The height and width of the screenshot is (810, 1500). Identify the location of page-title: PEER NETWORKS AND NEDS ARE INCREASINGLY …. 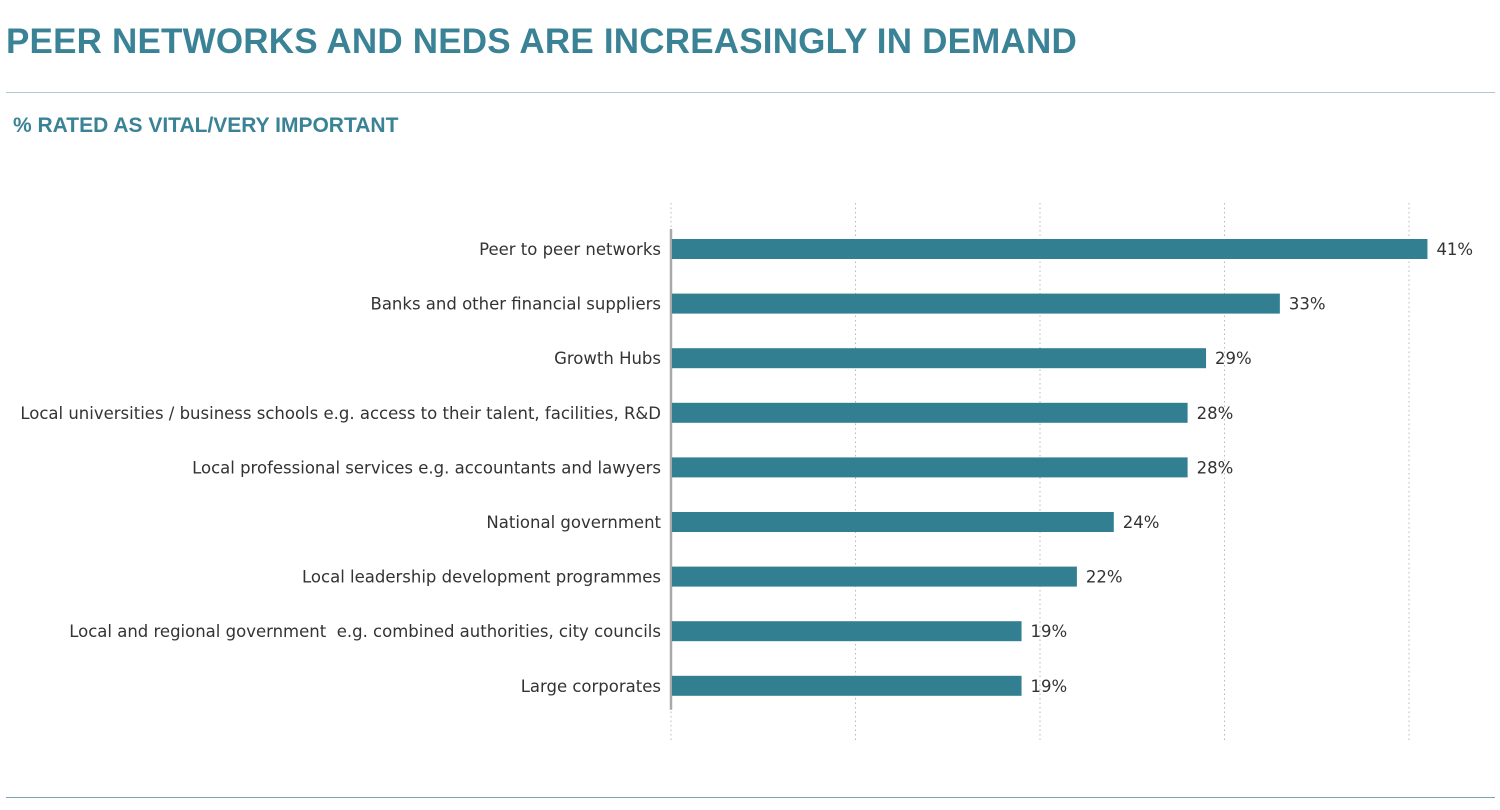
(541, 41).